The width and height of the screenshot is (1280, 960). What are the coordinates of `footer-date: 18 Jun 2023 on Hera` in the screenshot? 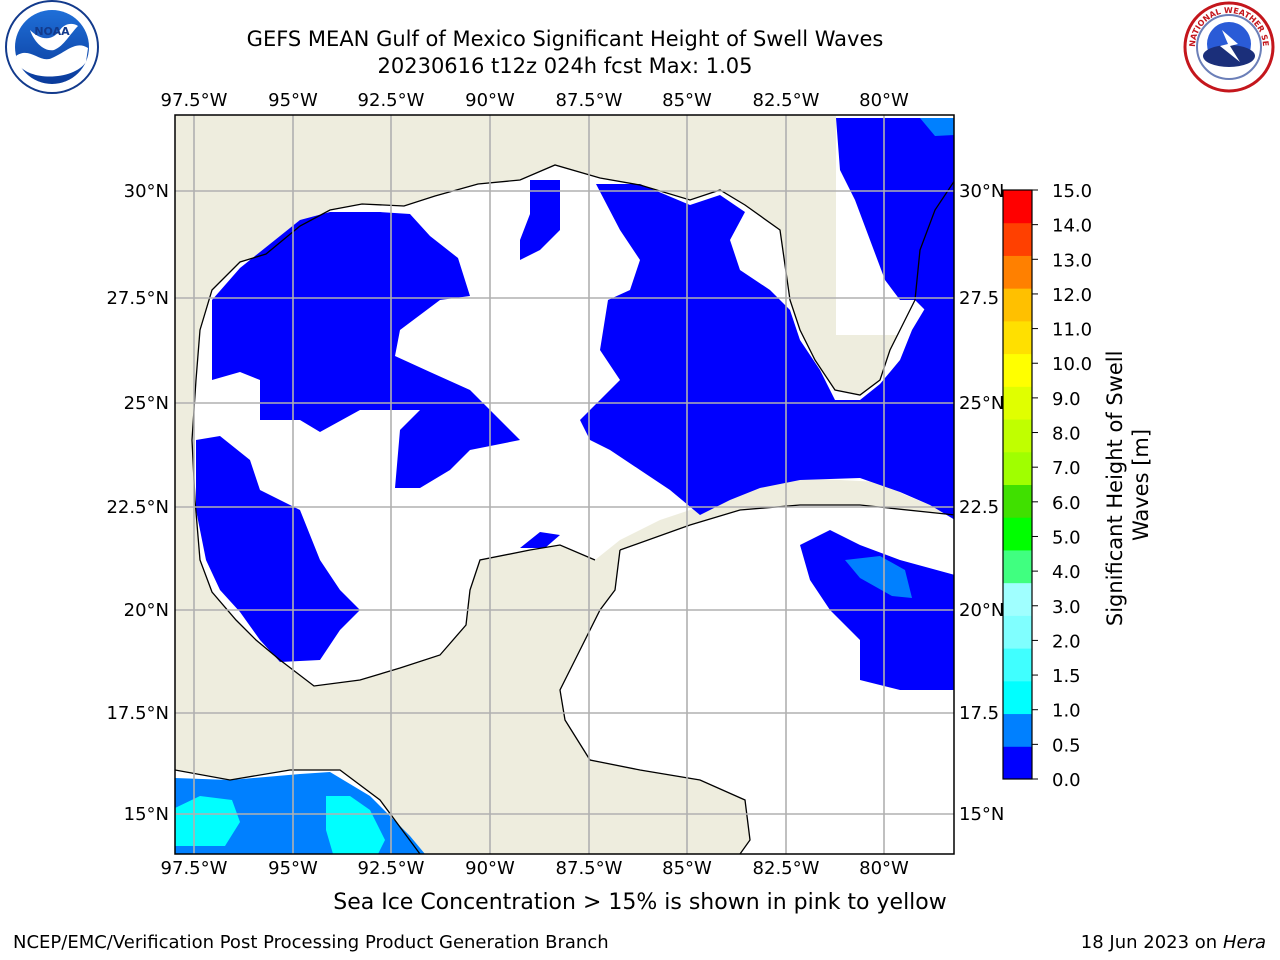 It's located at (1173, 942).